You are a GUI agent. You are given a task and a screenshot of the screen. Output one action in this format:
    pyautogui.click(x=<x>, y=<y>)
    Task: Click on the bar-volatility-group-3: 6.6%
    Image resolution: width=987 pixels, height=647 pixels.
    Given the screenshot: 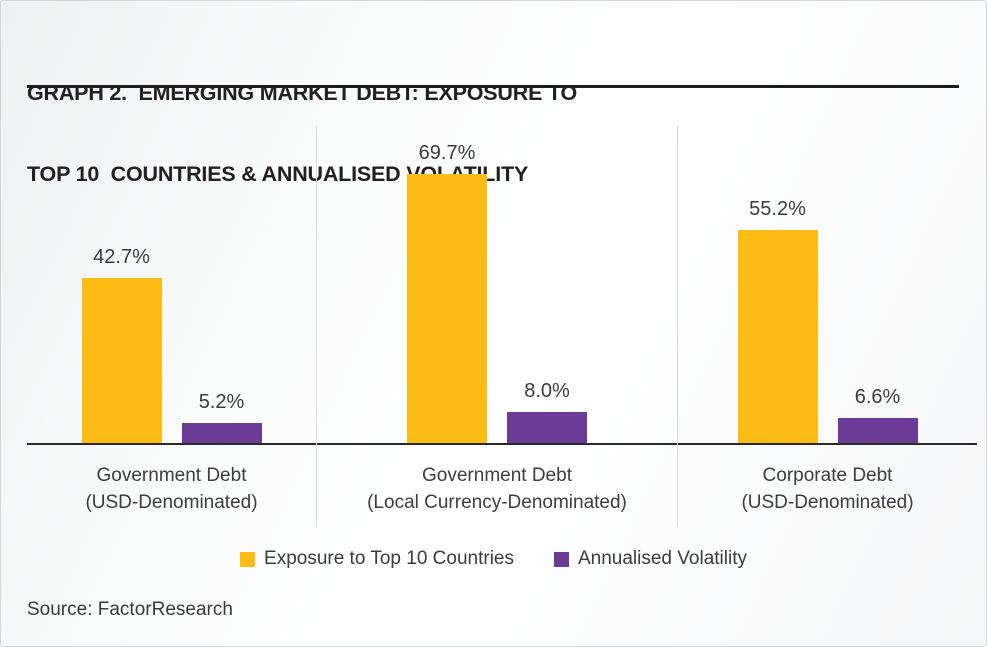 What is the action you would take?
    pyautogui.click(x=877, y=414)
    